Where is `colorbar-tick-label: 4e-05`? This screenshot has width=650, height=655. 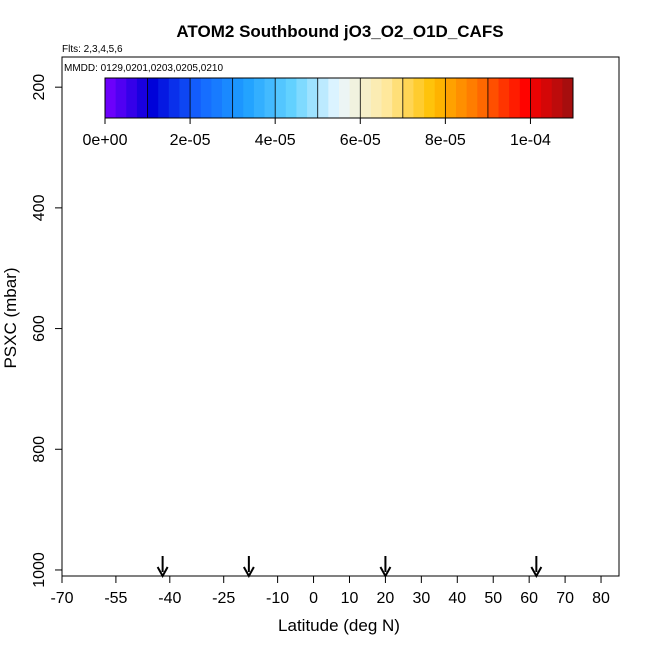
colorbar-tick-label: 4e-05 is located at coordinates (275, 140).